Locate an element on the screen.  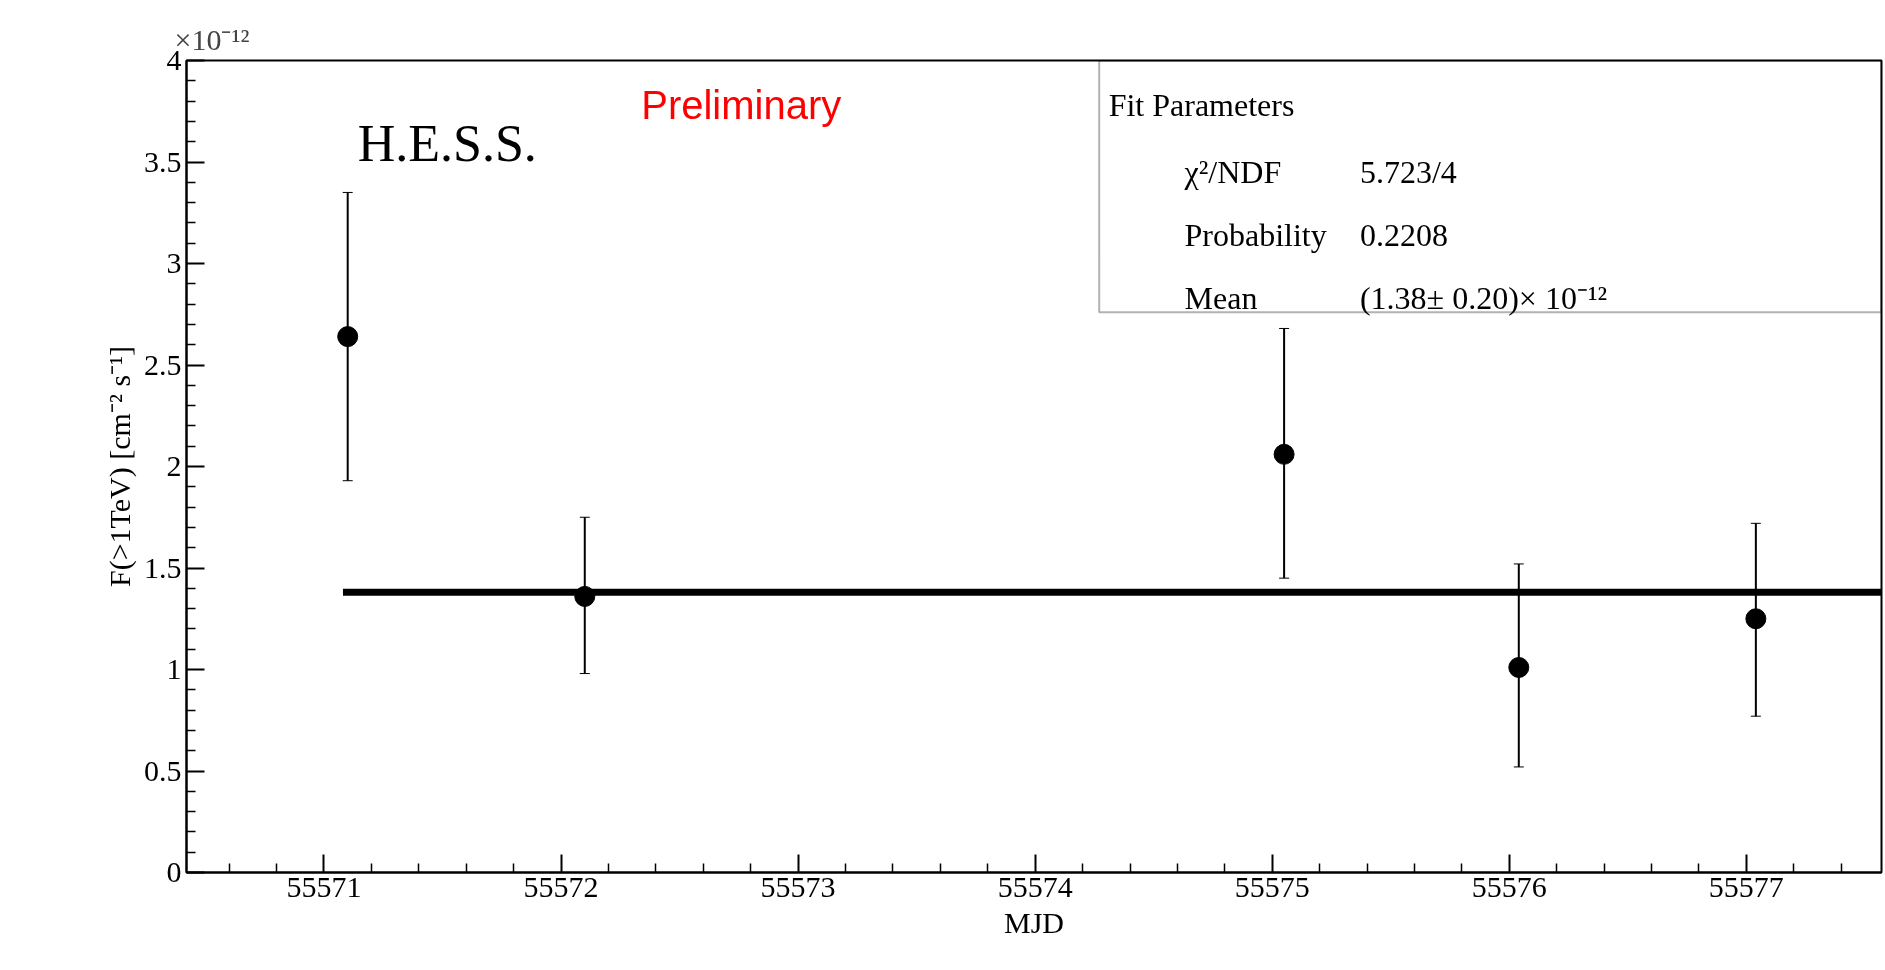
x-tick-label: 55571 is located at coordinates (324, 886).